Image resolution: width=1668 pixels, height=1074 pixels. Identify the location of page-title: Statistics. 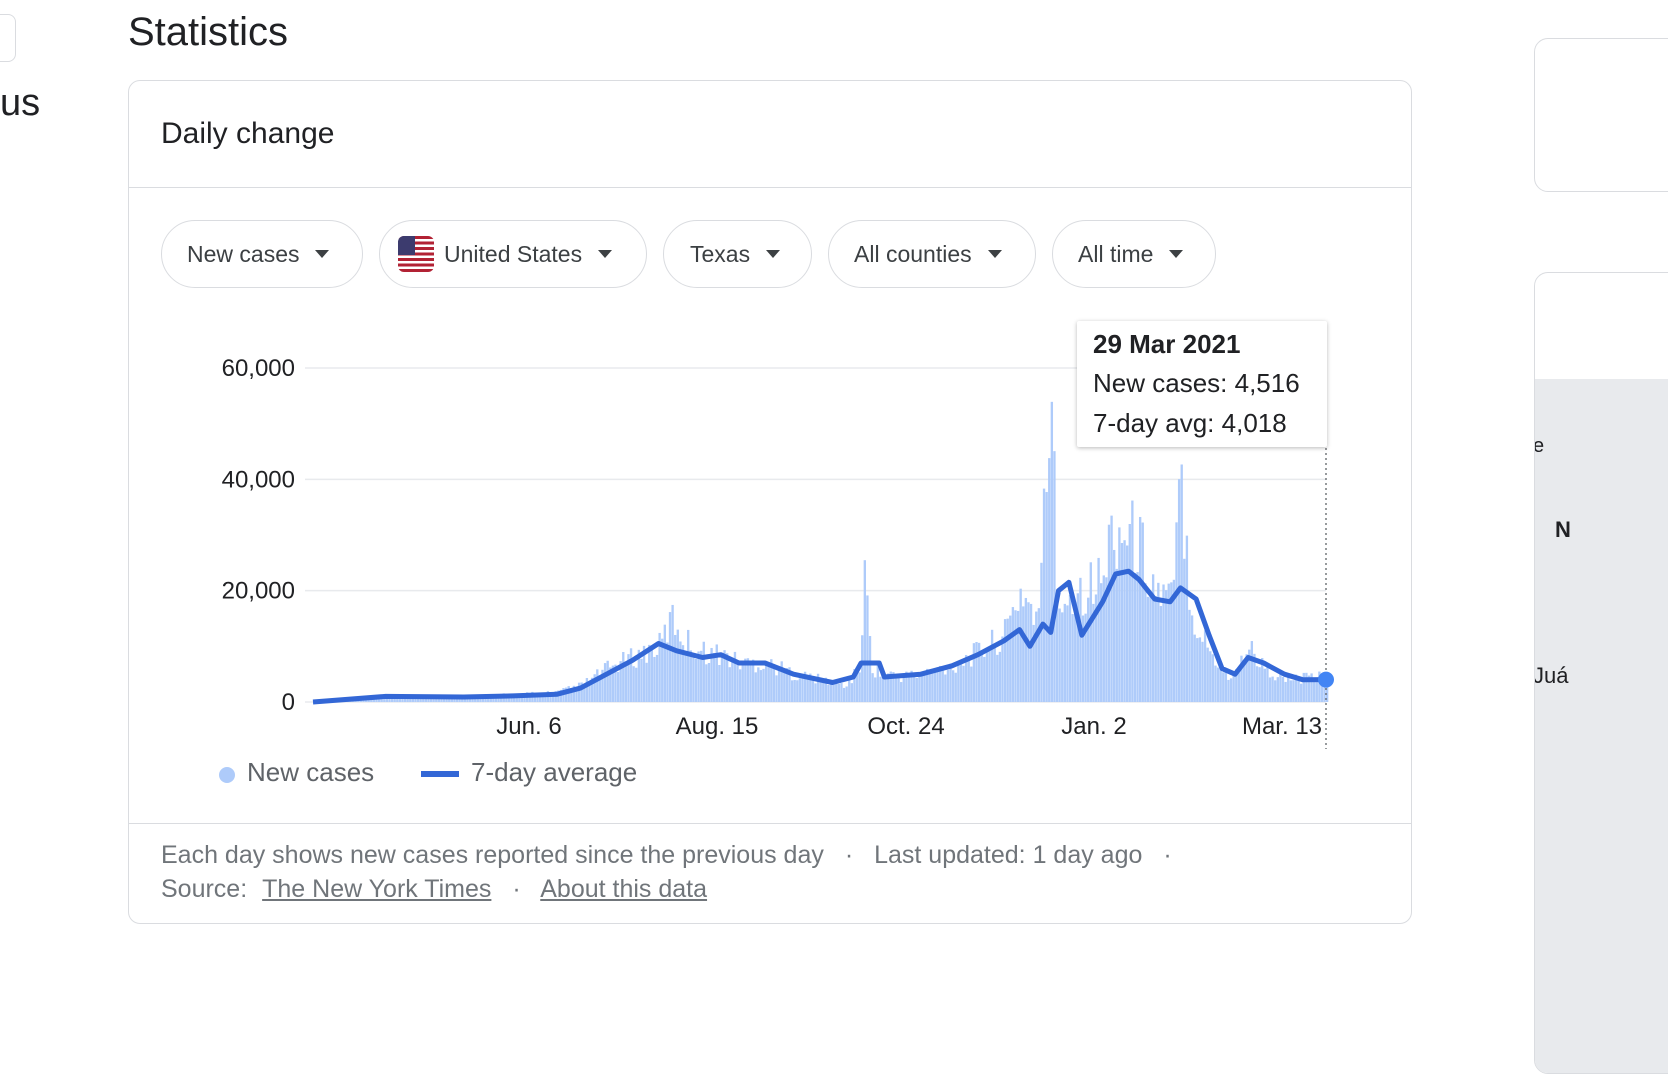
(208, 32).